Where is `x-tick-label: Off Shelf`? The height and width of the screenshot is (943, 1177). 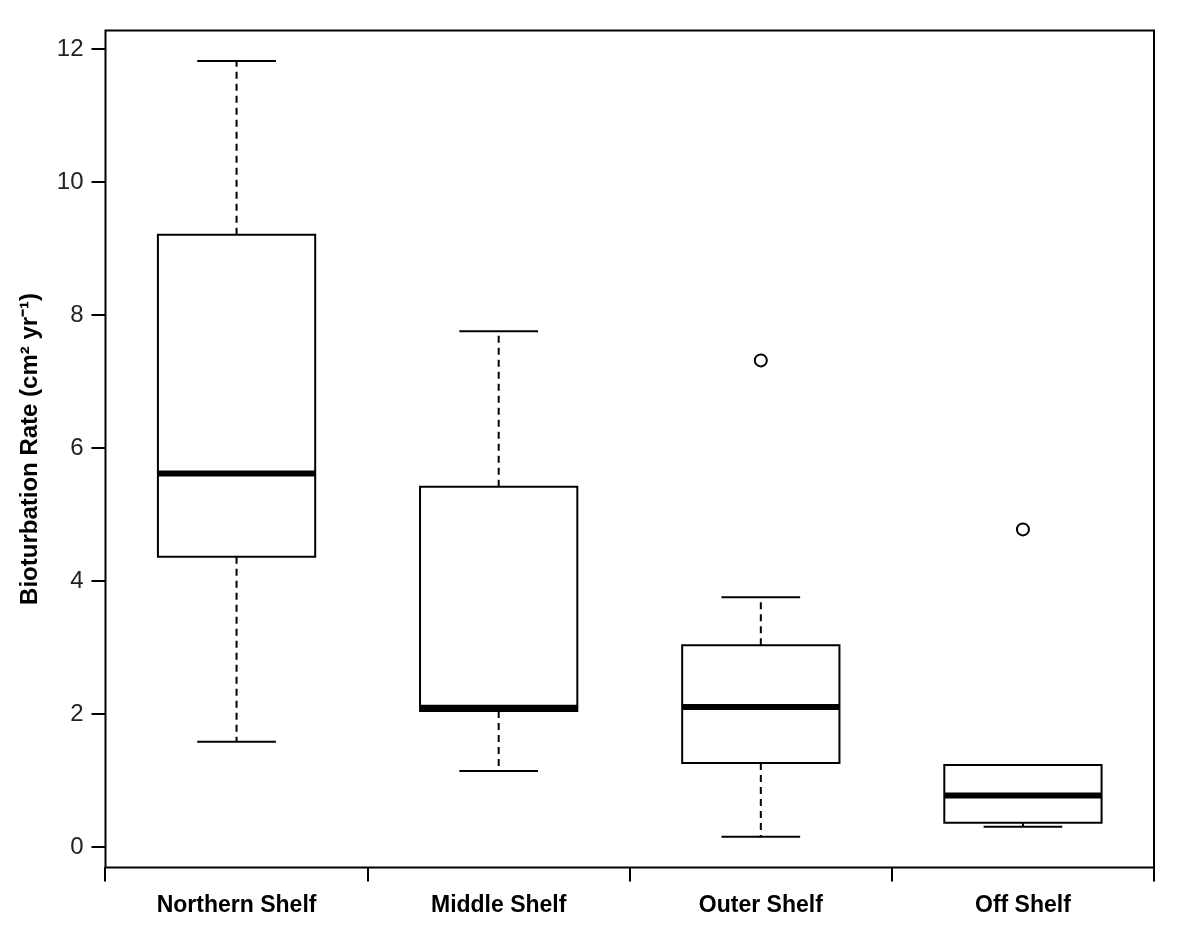
x-tick-label: Off Shelf is located at coordinates (1023, 903).